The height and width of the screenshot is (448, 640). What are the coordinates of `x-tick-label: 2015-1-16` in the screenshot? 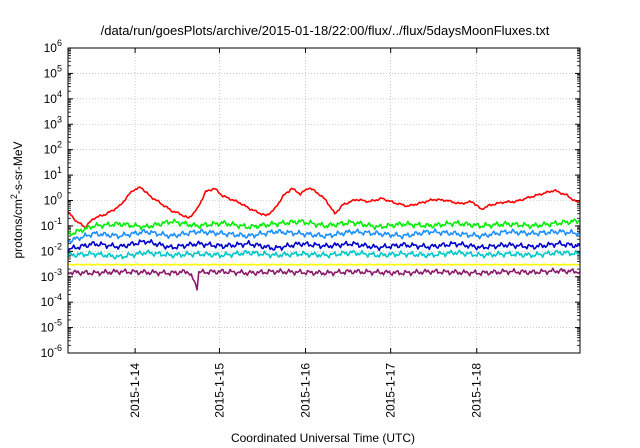 It's located at (305, 390).